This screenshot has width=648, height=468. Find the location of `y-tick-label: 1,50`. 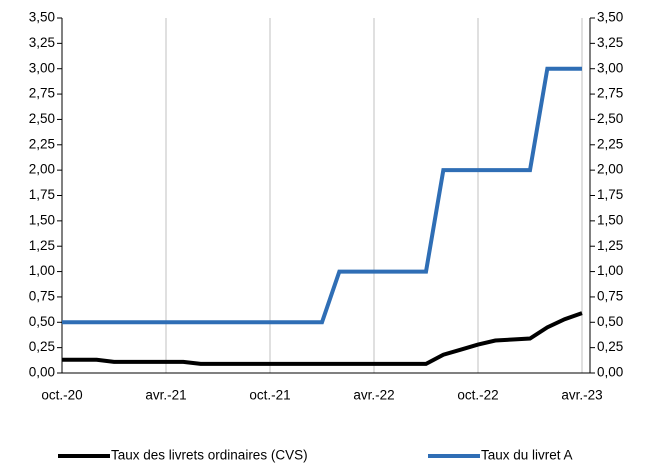

y-tick-label: 1,50 is located at coordinates (42, 219).